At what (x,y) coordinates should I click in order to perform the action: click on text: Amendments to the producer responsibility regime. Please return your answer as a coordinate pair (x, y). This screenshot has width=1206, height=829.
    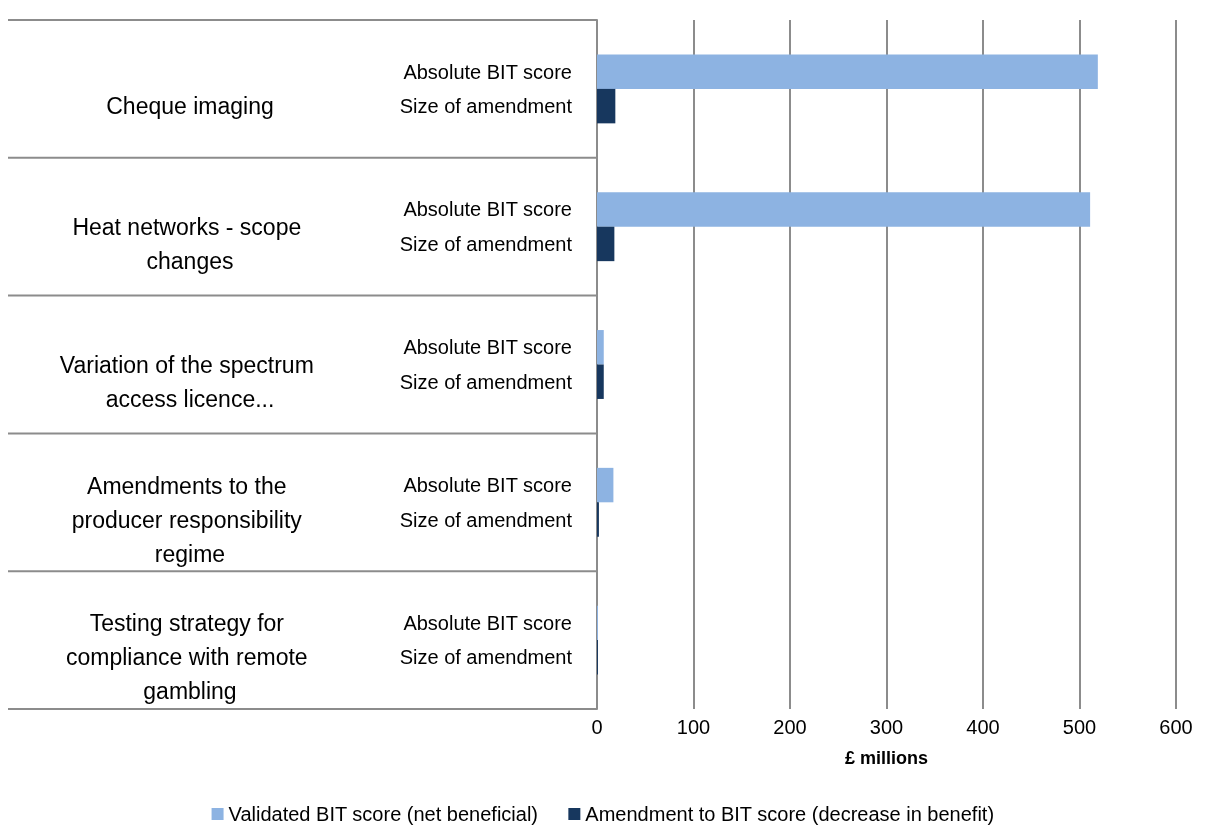
    Looking at the image, I should click on (190, 519).